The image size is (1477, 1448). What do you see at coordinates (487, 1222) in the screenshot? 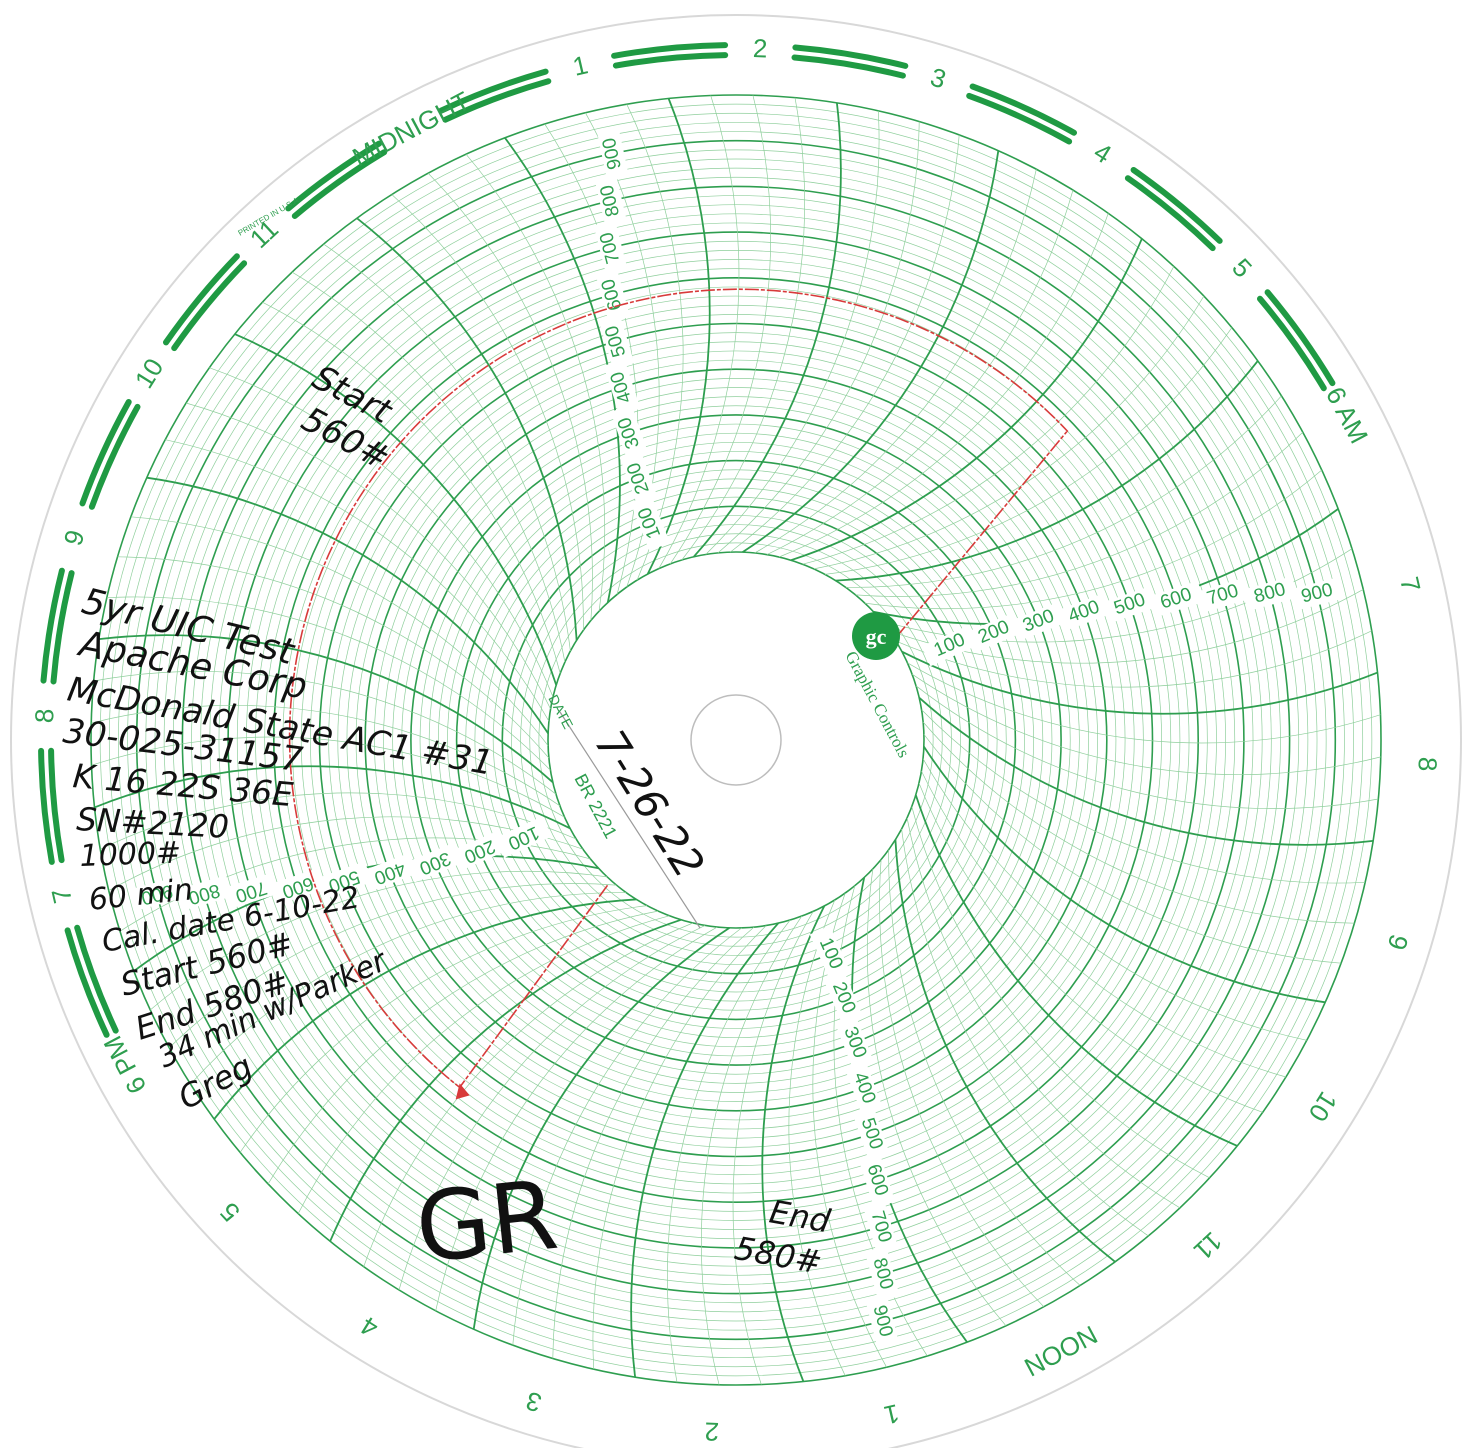
I see `initials: GR` at bounding box center [487, 1222].